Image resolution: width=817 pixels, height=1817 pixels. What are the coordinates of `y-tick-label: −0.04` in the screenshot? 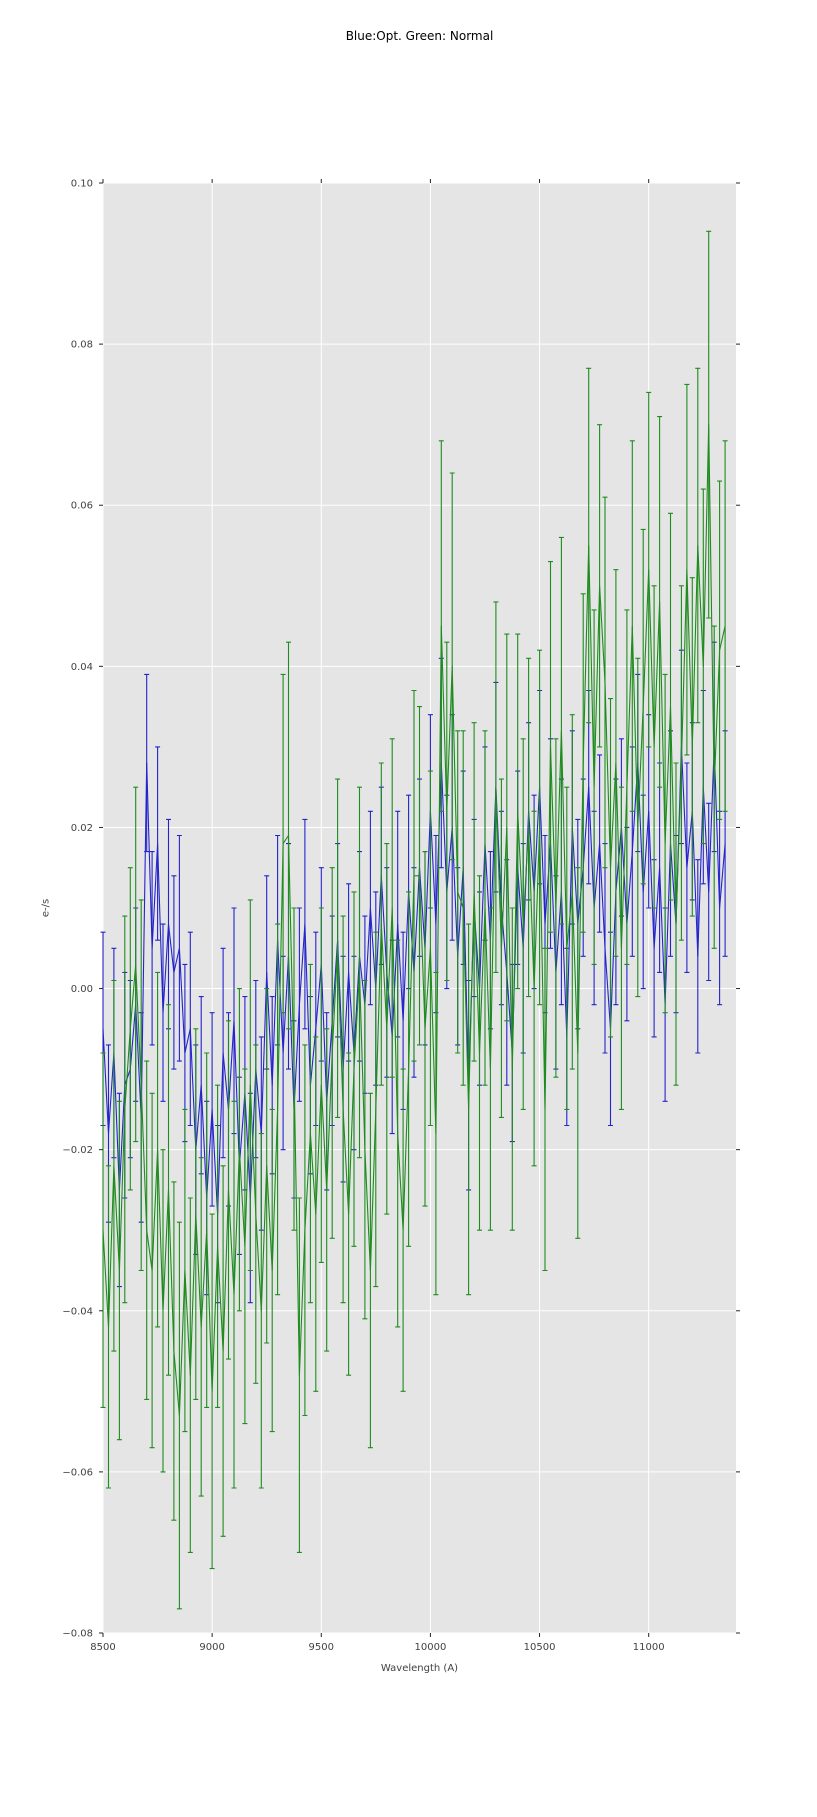 It's located at (77, 1311).